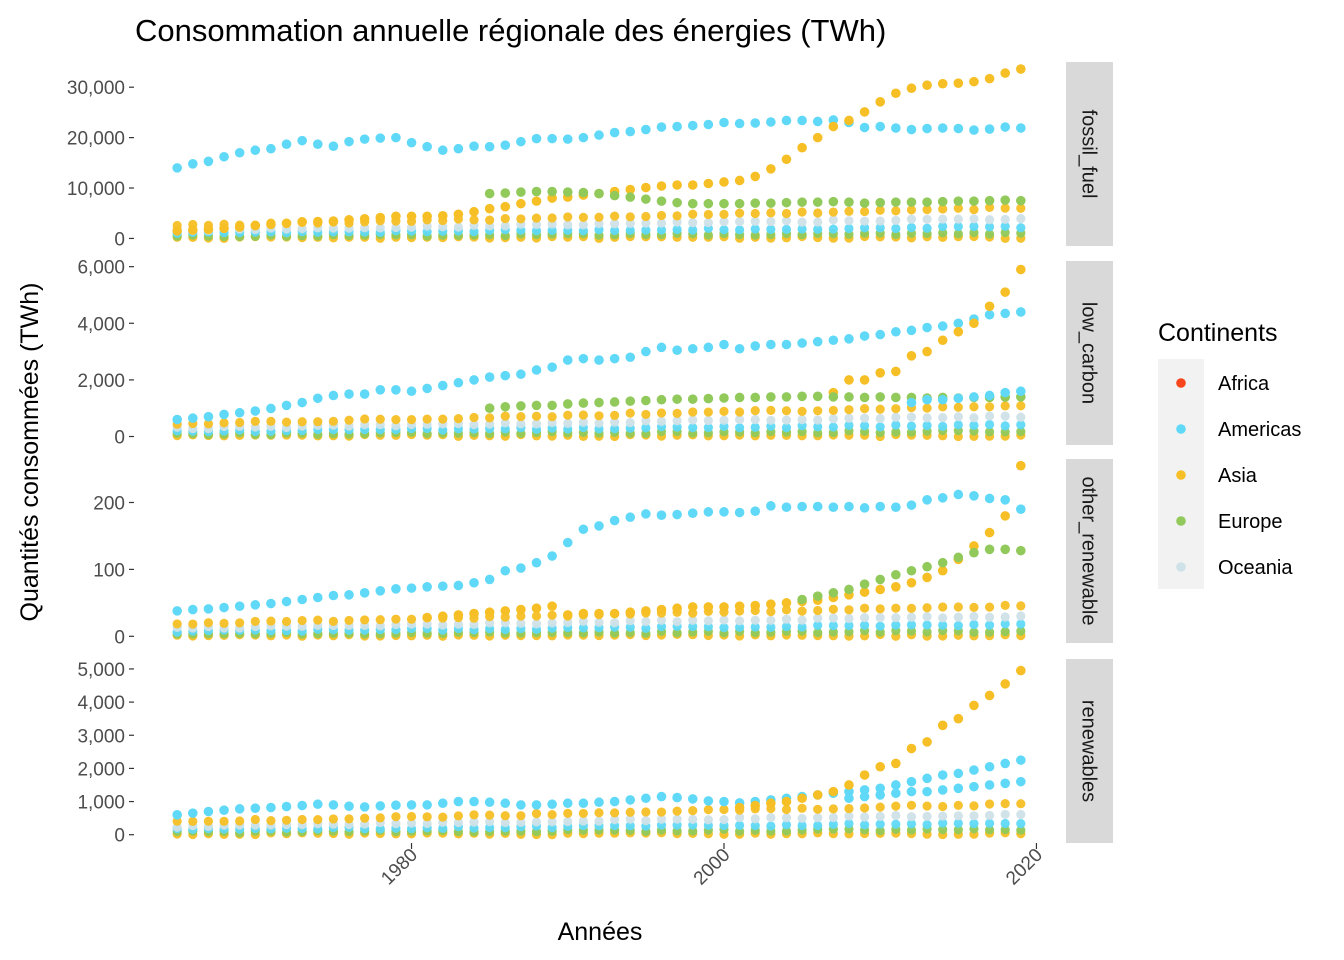 This screenshot has height=960, width=1344. I want to click on y-tick-label: 200, so click(109, 503).